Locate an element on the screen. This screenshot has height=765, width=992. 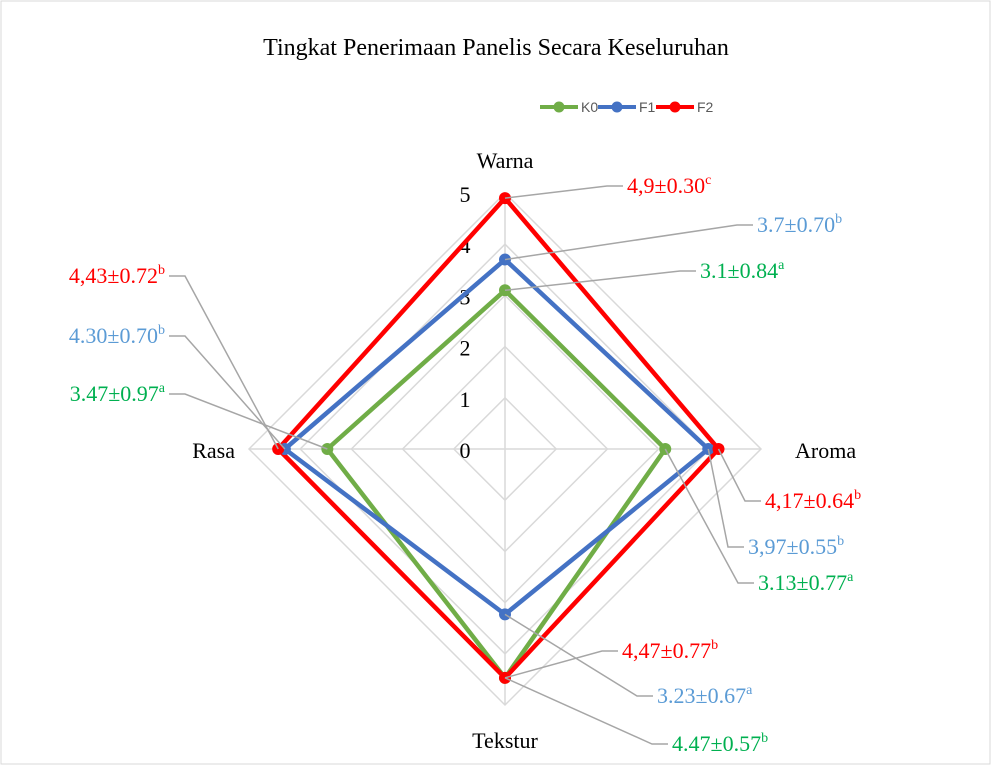
data-label: 4.47±0.57b is located at coordinates (720, 743).